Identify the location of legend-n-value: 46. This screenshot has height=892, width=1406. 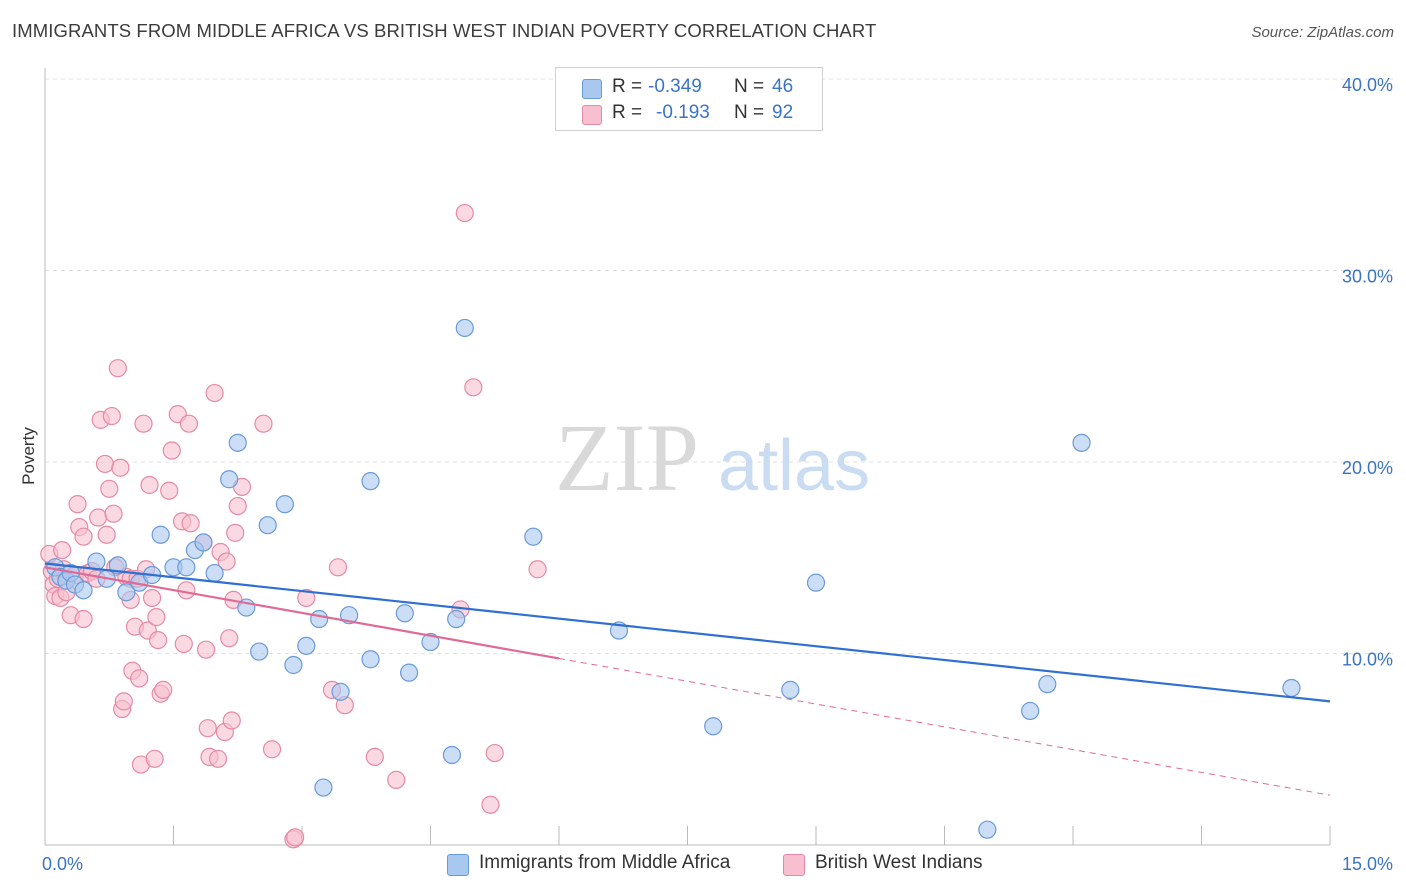
(783, 86).